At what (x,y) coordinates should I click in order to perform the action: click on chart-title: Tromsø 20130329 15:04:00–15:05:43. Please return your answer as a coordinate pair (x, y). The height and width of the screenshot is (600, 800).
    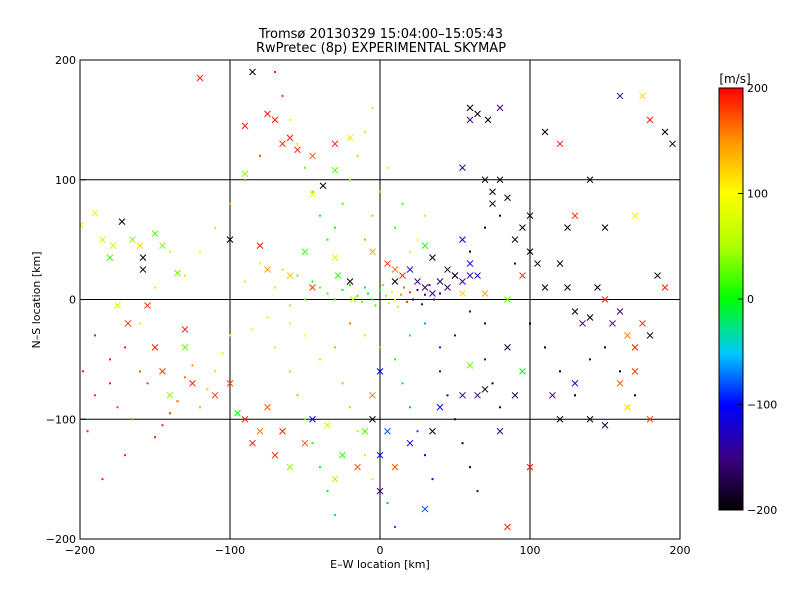
    Looking at the image, I should click on (380, 34).